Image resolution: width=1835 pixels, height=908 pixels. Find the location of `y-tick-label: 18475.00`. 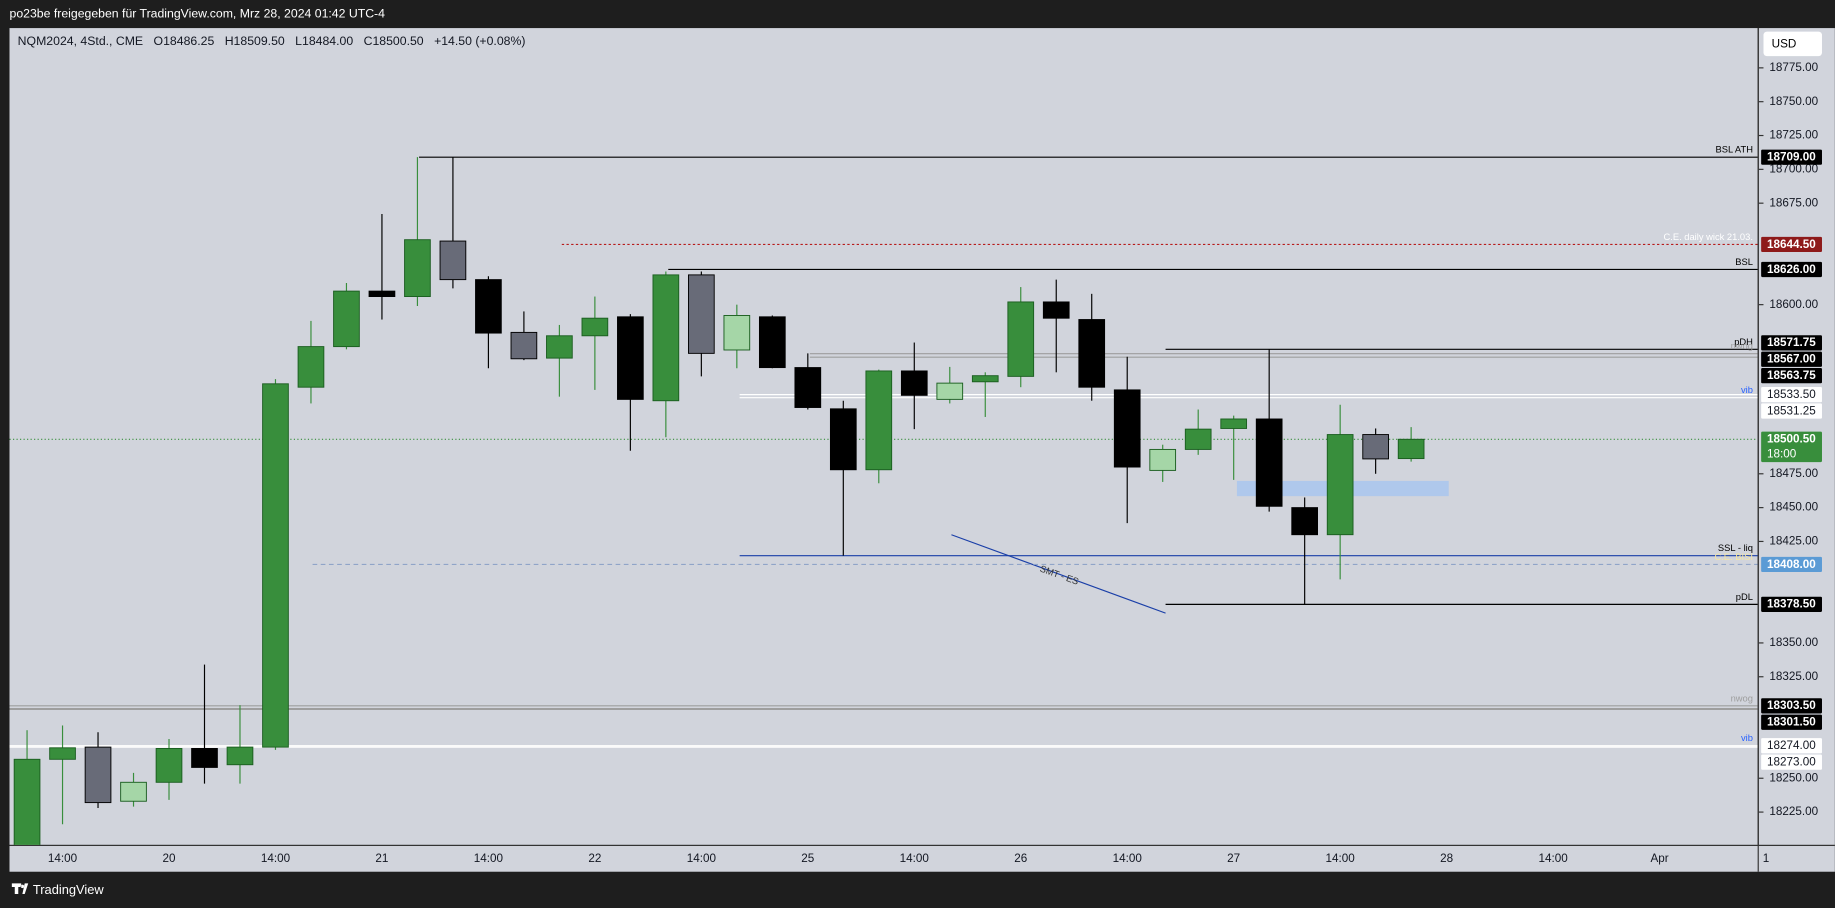

y-tick-label: 18475.00 is located at coordinates (1793, 473).